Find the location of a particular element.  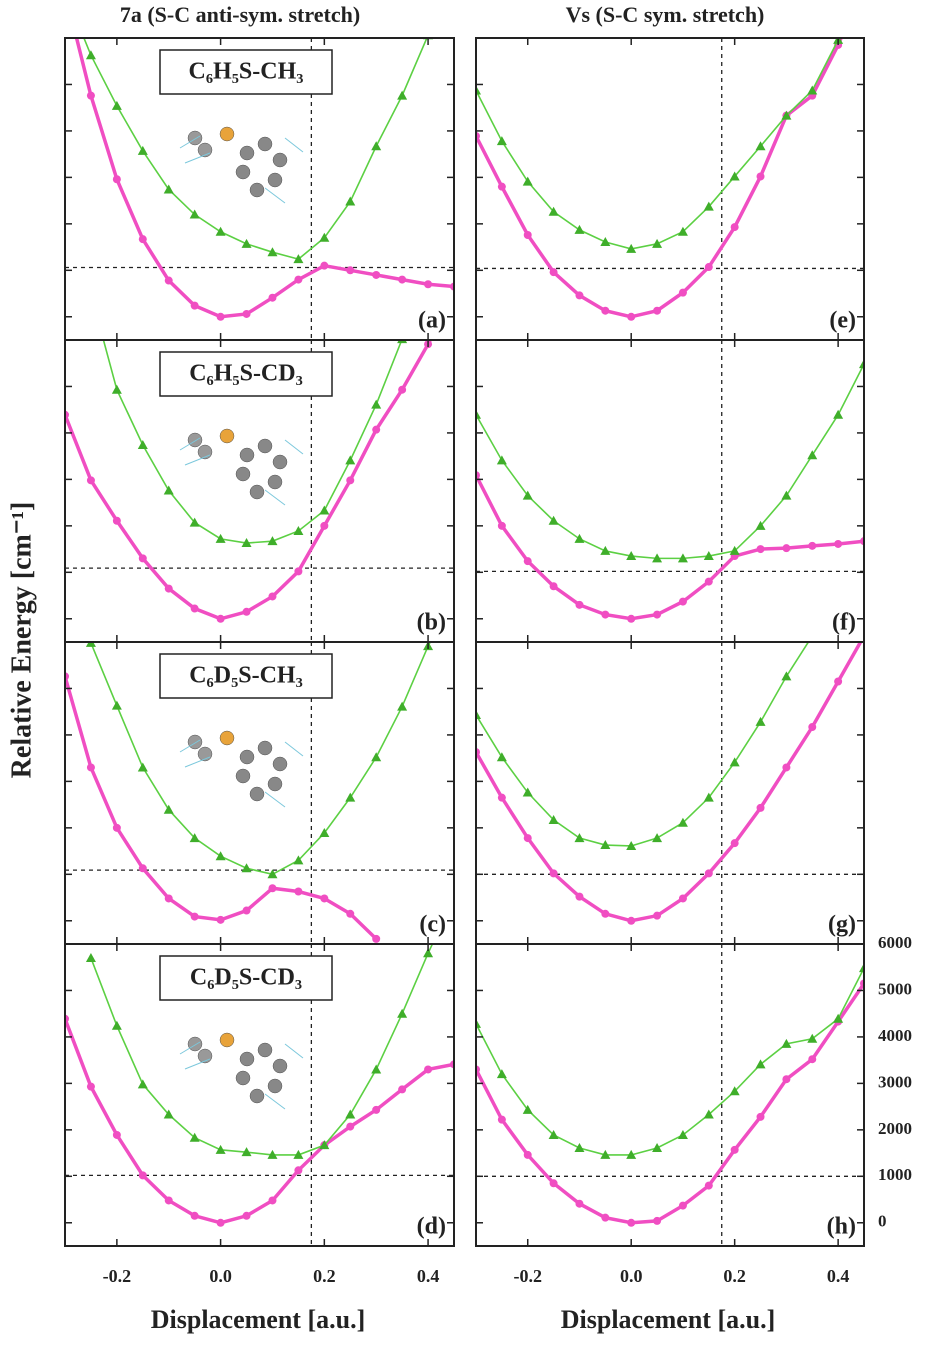

y-tick-label: 5000 is located at coordinates (895, 988).